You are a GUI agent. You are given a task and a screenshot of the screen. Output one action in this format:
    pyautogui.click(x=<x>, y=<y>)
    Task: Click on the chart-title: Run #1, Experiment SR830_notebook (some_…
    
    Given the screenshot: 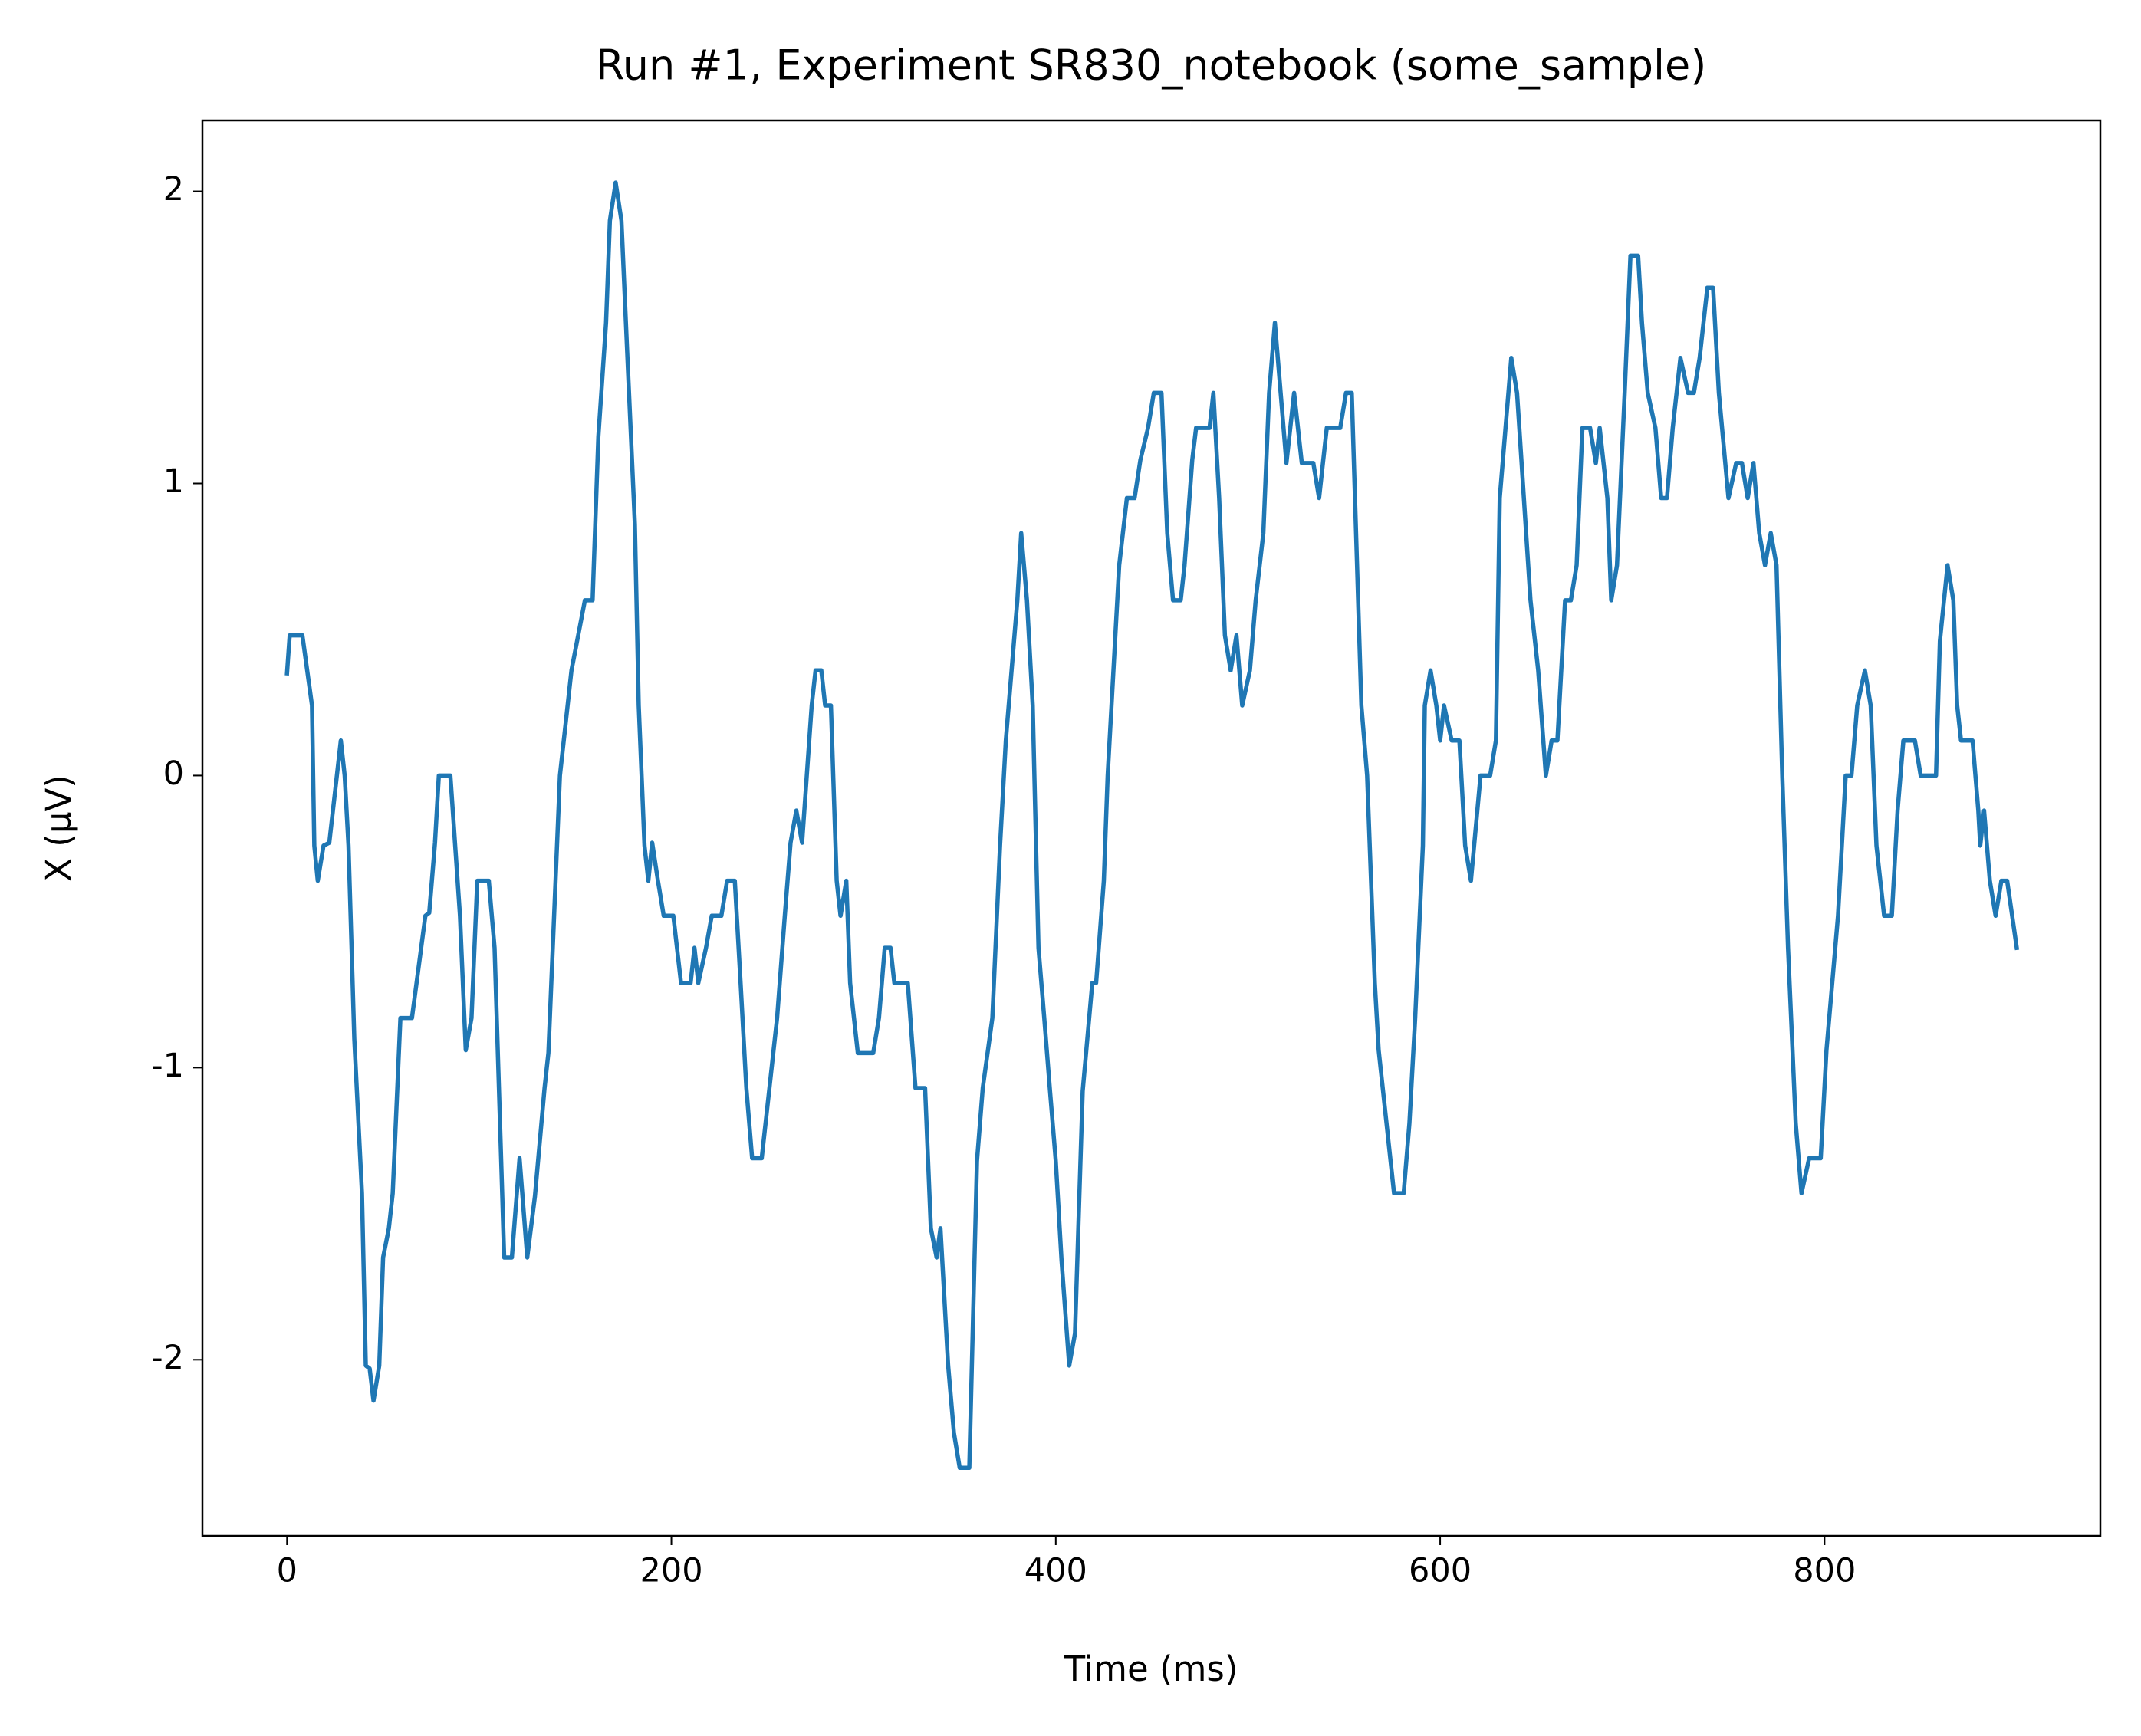 What is the action you would take?
    pyautogui.click(x=1152, y=65)
    